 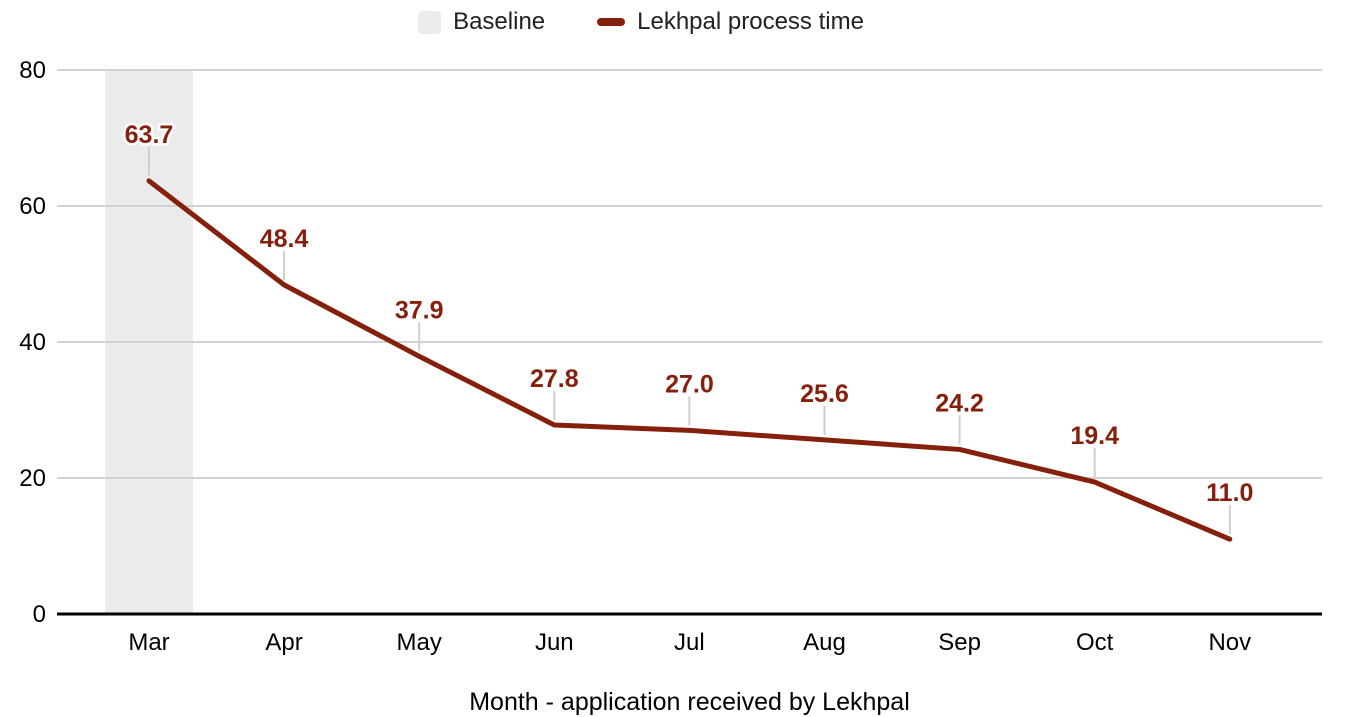 I want to click on legend-label-baseline: Baseline, so click(x=499, y=21).